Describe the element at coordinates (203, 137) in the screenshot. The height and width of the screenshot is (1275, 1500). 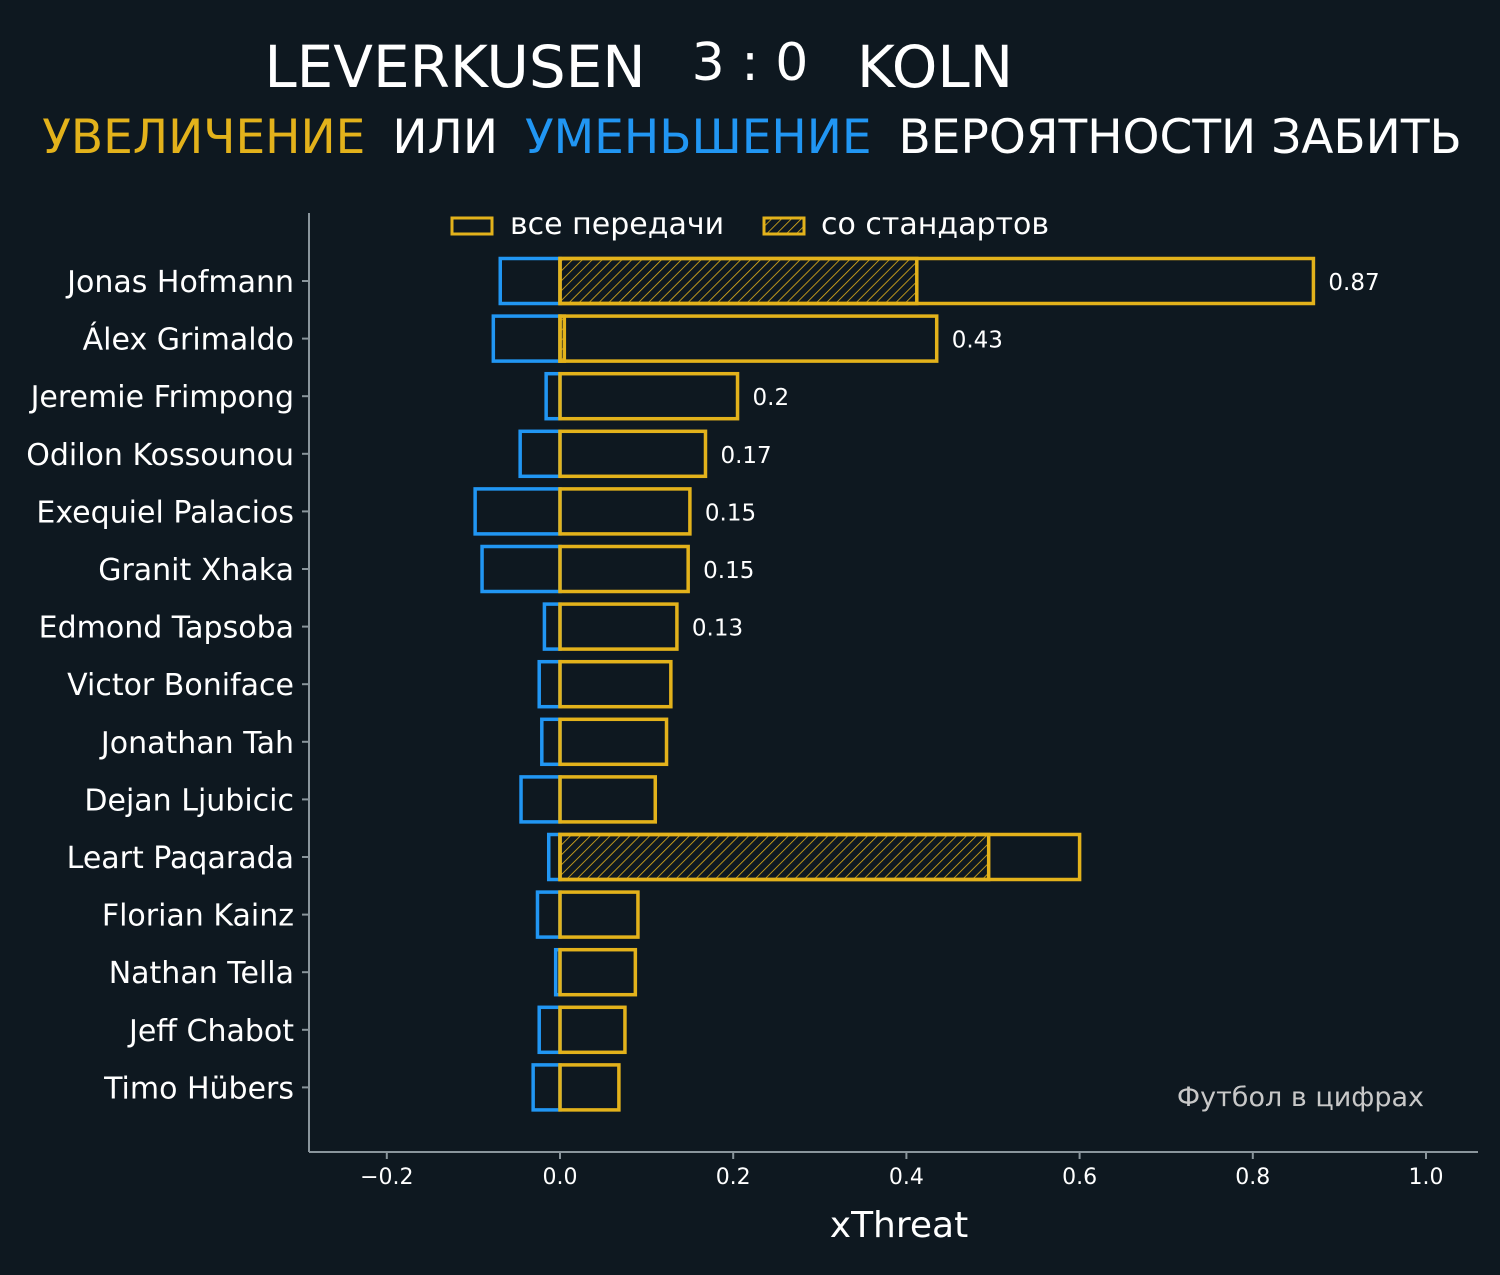
I see `subtitle-increase: УВЕЛИЧЕНИЕ` at that location.